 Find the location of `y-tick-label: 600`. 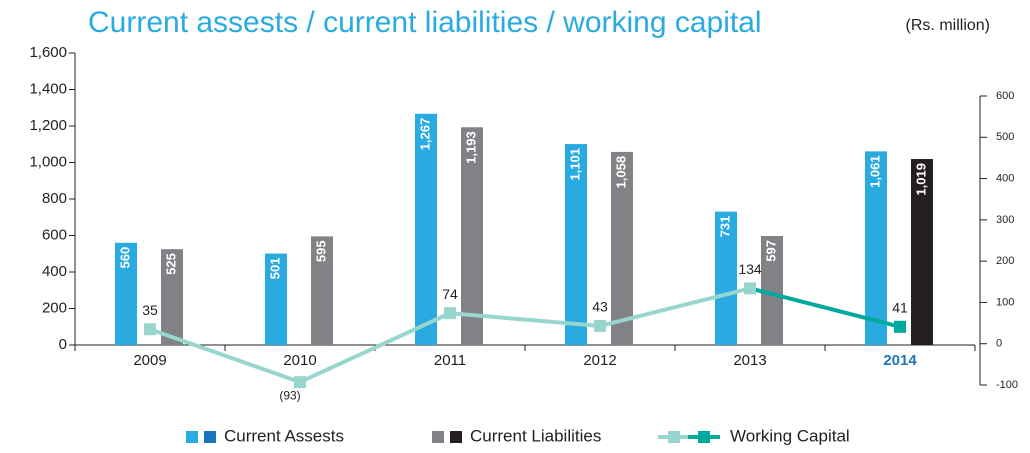

y-tick-label: 600 is located at coordinates (54, 234).